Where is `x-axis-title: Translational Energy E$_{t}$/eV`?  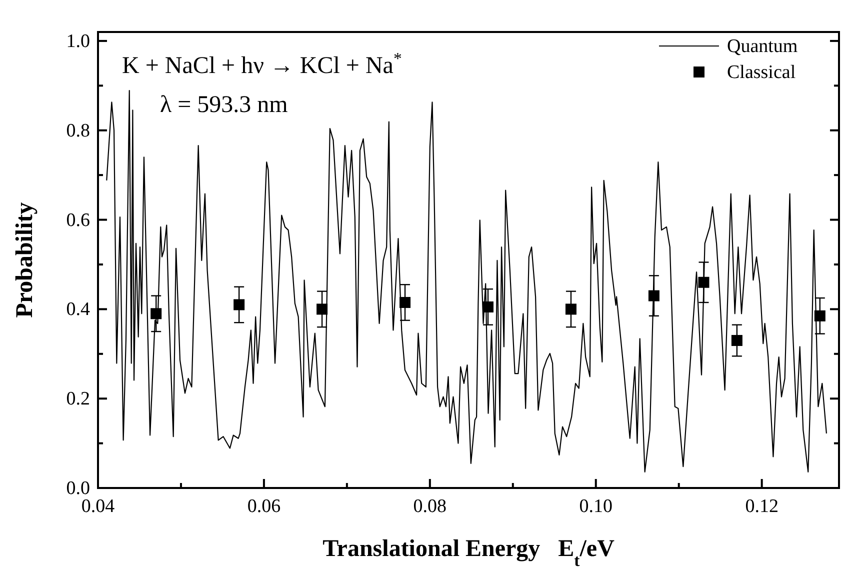
x-axis-title: Translational Energy E$_{t}$/eV is located at coordinates (469, 553).